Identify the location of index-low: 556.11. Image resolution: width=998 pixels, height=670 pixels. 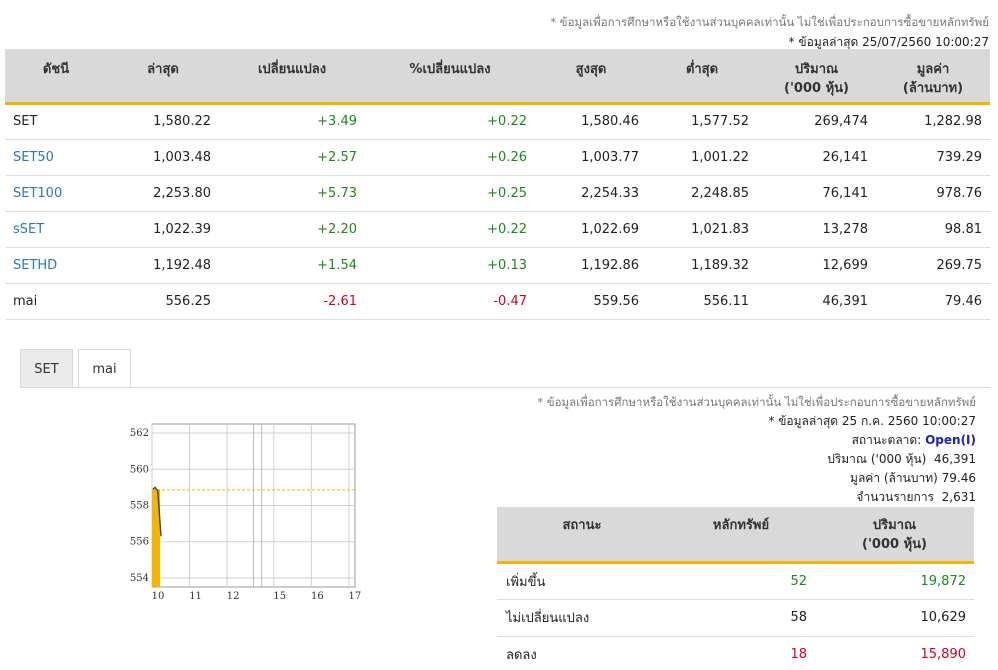
(702, 301).